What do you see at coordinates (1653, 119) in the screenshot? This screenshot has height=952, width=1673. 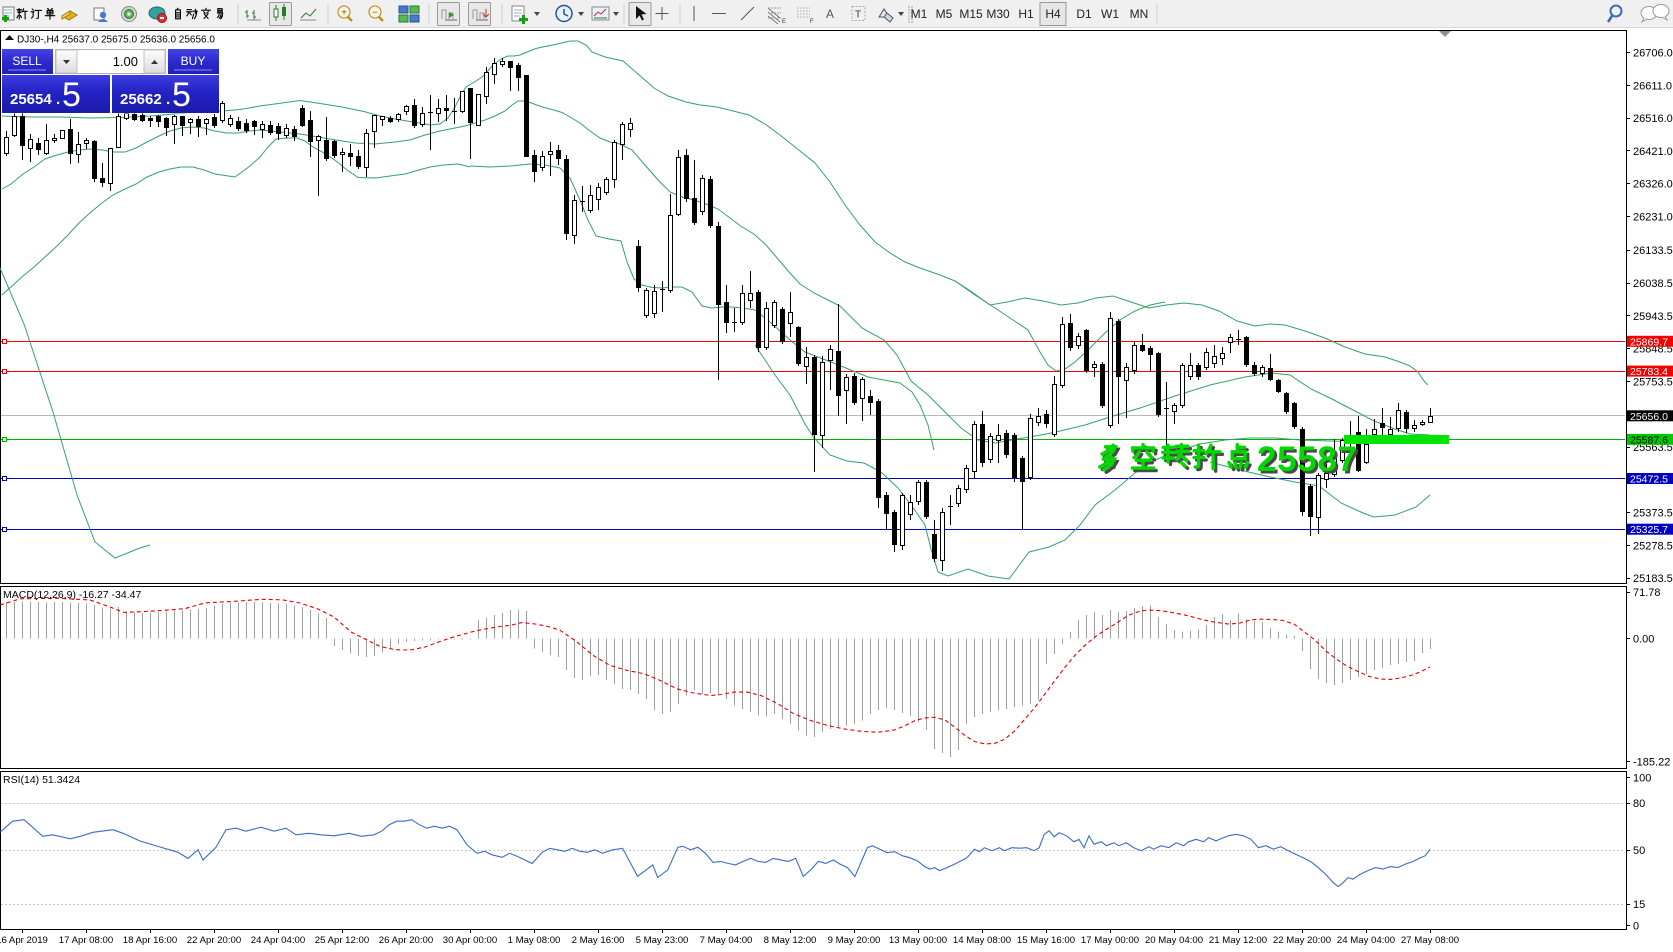 I see `svg-text: 26516.0` at bounding box center [1653, 119].